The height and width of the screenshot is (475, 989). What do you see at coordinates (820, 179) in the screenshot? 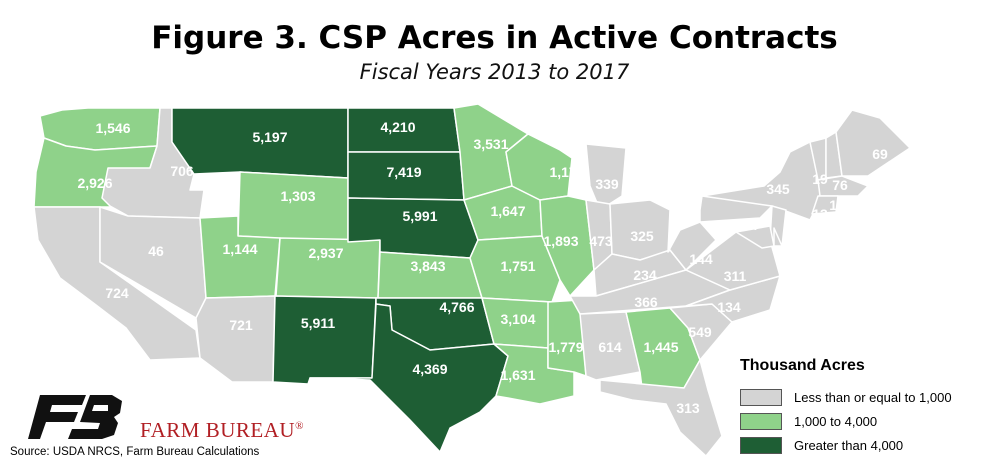
I see `state-value-vt: 19` at bounding box center [820, 179].